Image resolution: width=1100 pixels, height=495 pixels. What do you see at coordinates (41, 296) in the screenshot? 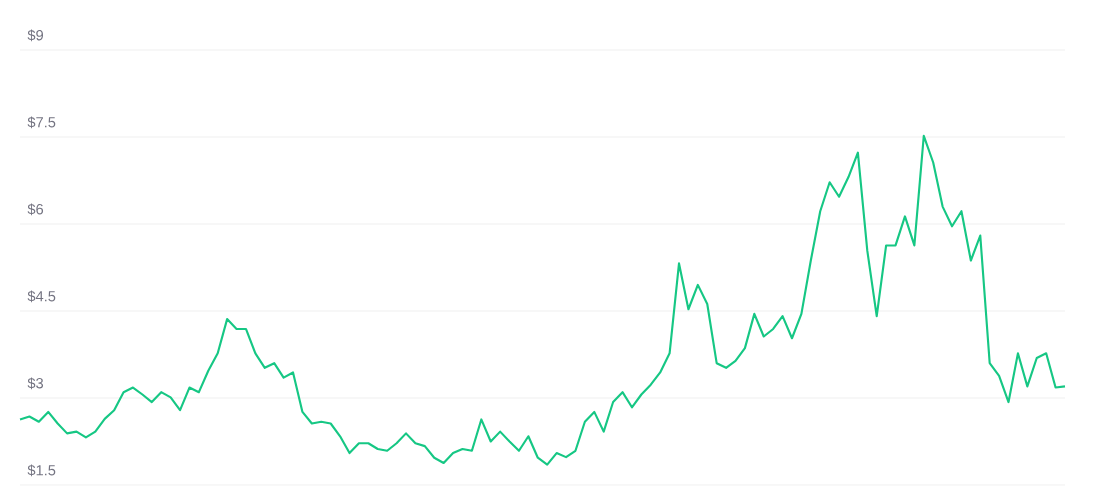
I see `y-tick-label: $4.5` at bounding box center [41, 296].